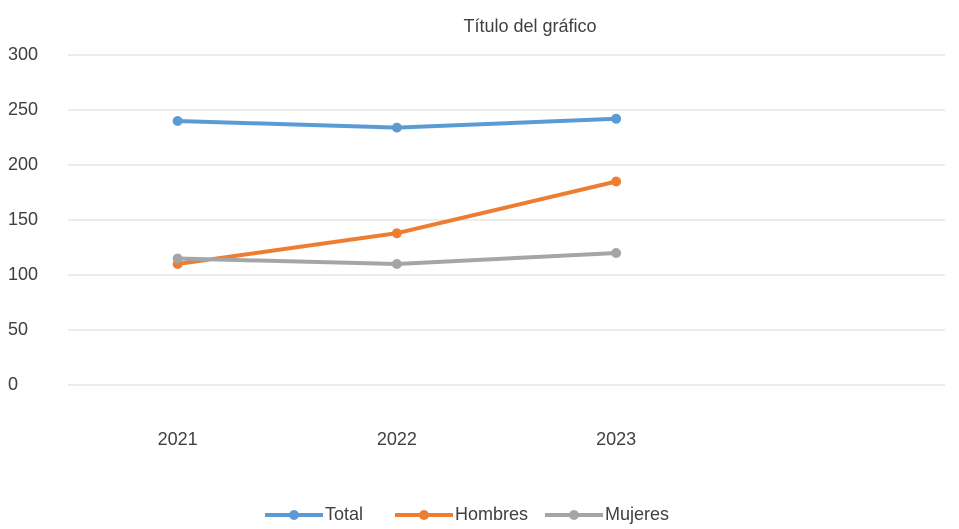 This screenshot has height=529, width=959. I want to click on legend-label: Total, so click(344, 514).